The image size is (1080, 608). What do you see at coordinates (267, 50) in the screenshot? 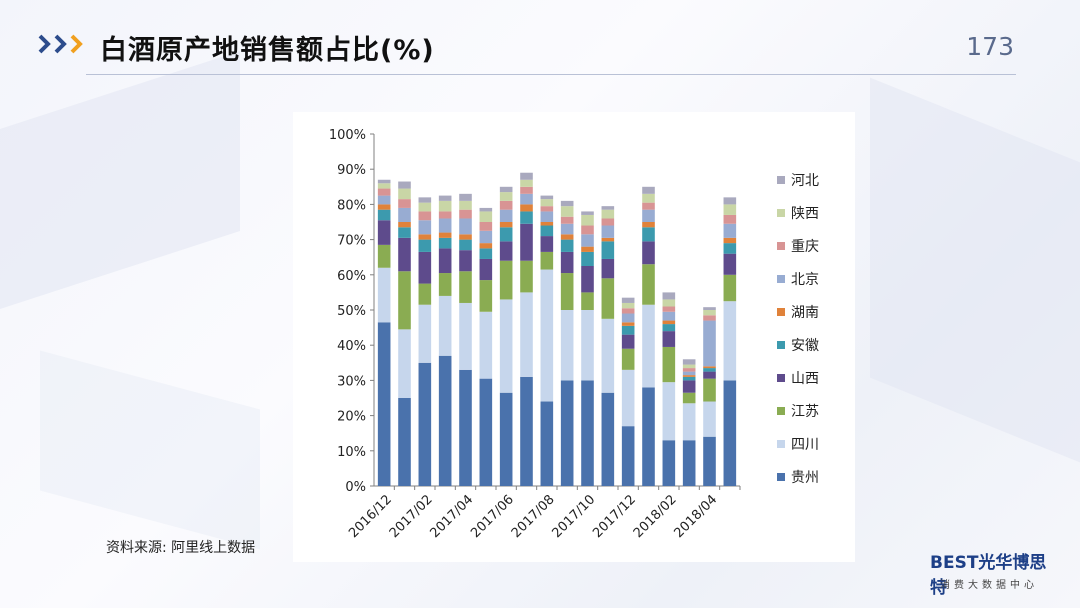
I see `page-title: 白酒原产地销售额占比(%)` at bounding box center [267, 50].